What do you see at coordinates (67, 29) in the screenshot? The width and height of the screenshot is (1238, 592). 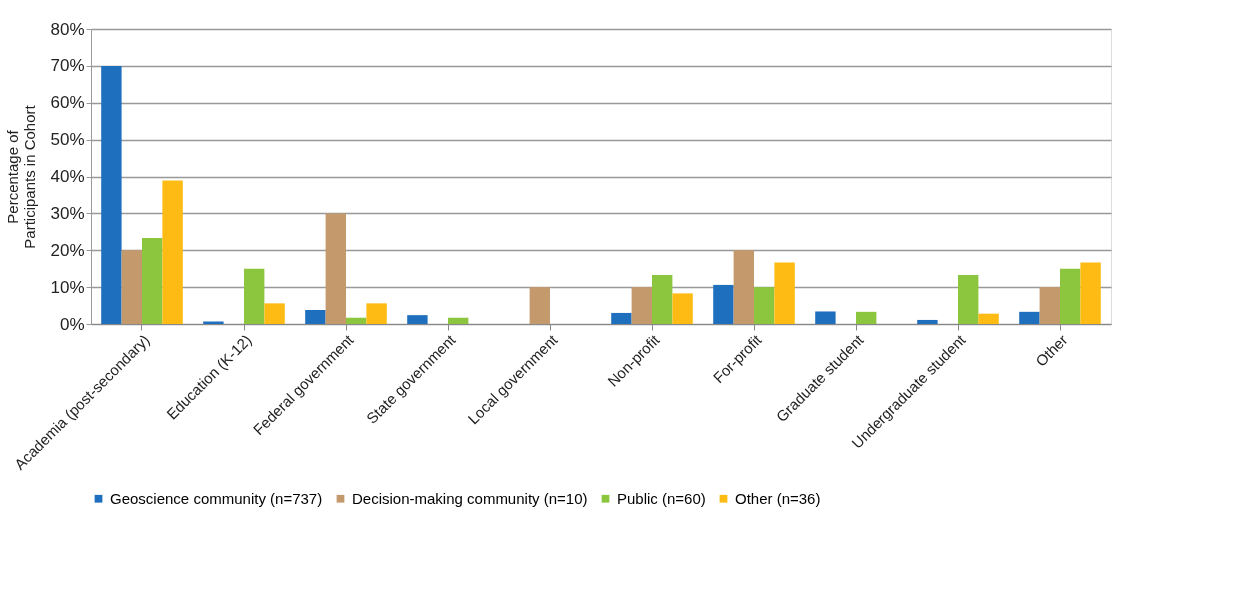 I see `y-tick-label: 80%` at bounding box center [67, 29].